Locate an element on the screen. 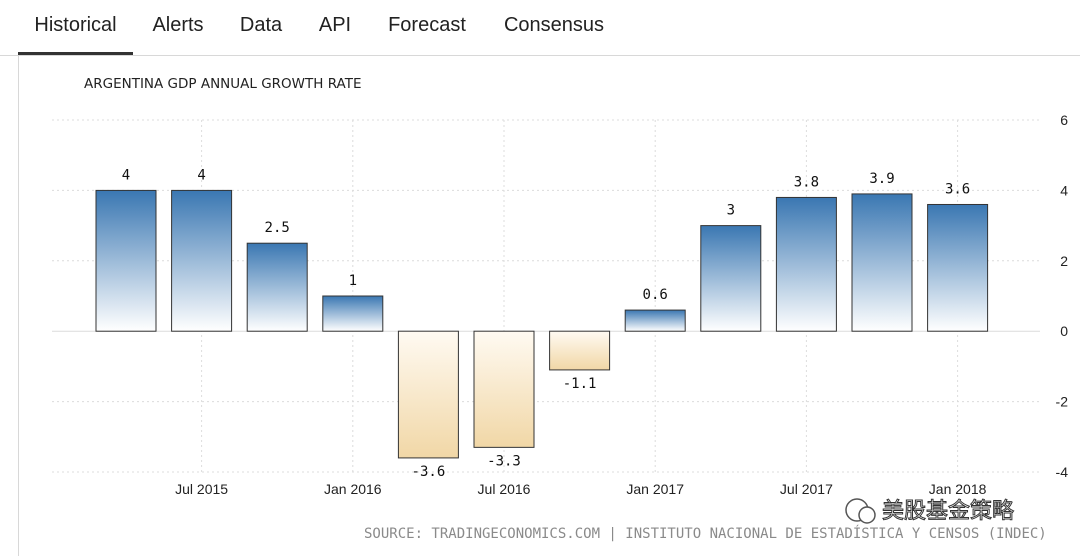  data-label: 0.6 is located at coordinates (655, 295).